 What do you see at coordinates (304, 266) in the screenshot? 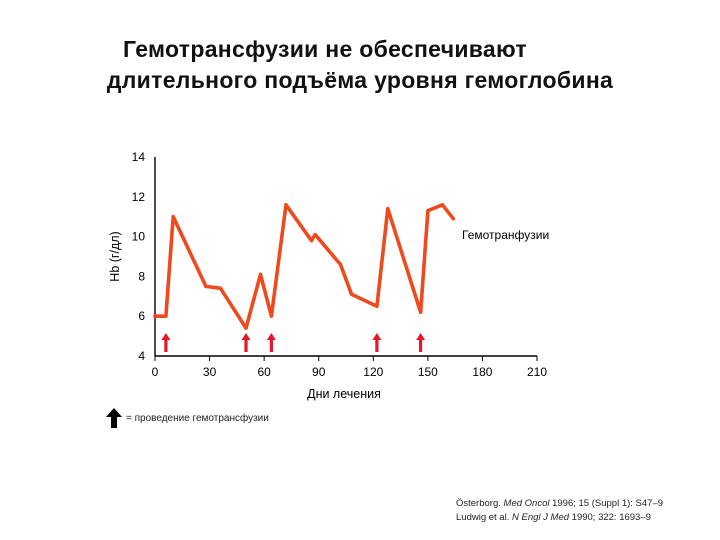
I see `series-line-hemotransfusion` at bounding box center [304, 266].